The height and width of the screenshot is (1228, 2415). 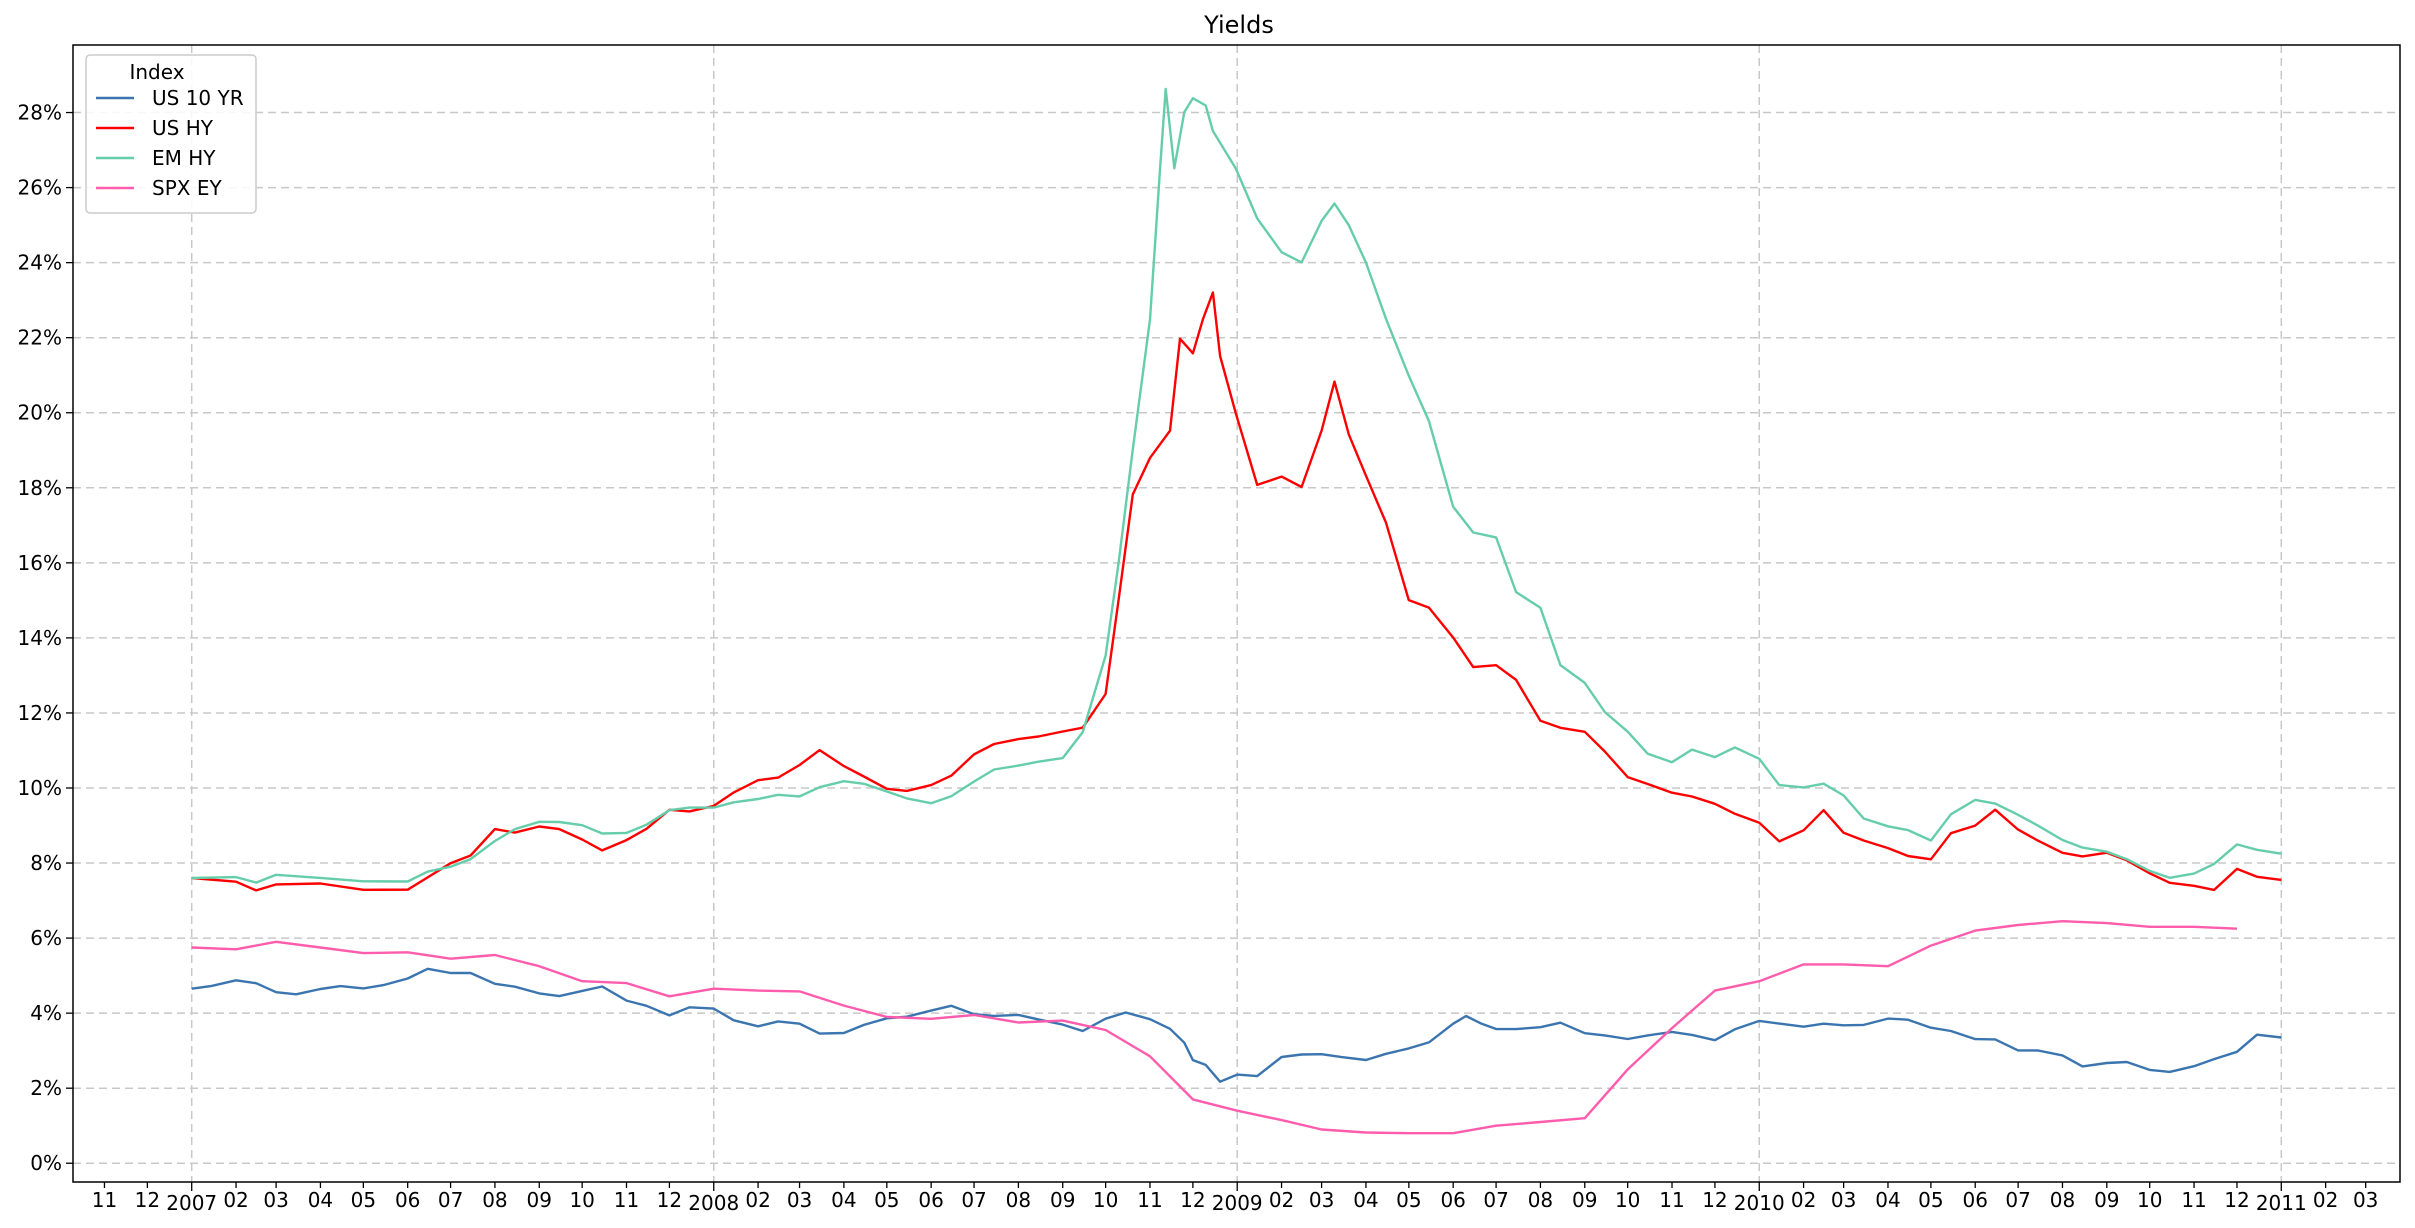 I want to click on y-tick-label: 28%, so click(x=40, y=113).